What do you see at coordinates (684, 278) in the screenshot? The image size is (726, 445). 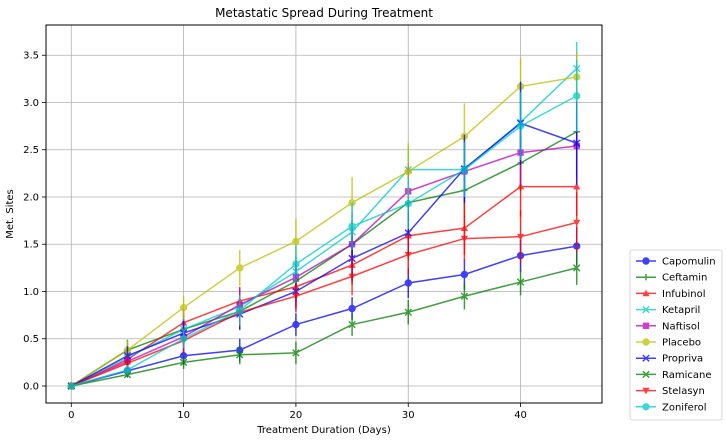 I see `legend-label: Ceftamin` at bounding box center [684, 278].